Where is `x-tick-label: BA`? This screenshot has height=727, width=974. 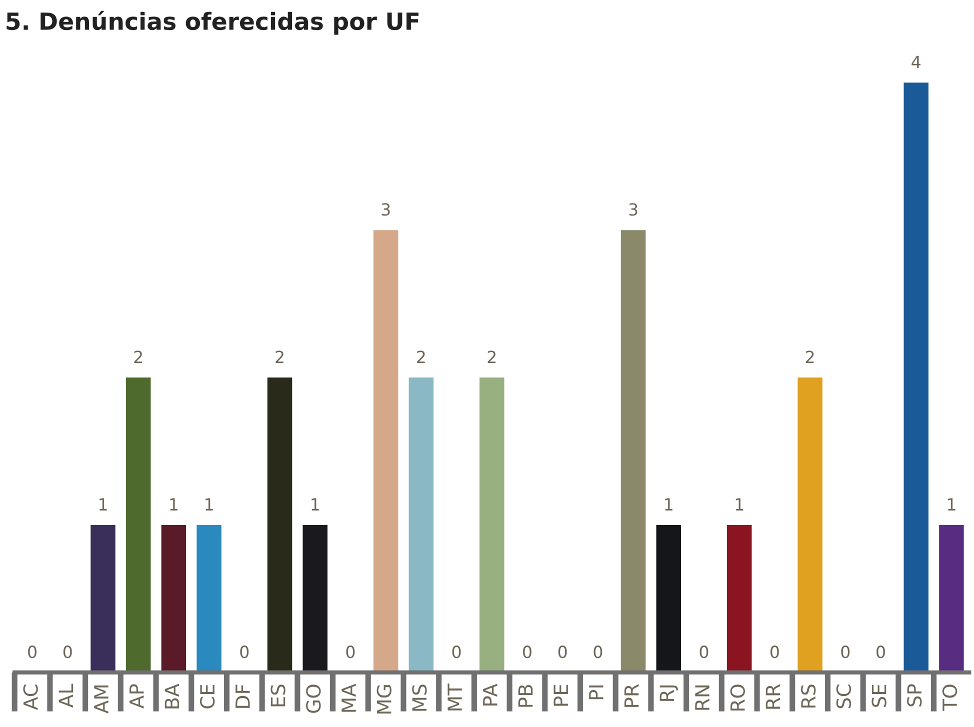
x-tick-label: BA is located at coordinates (172, 696).